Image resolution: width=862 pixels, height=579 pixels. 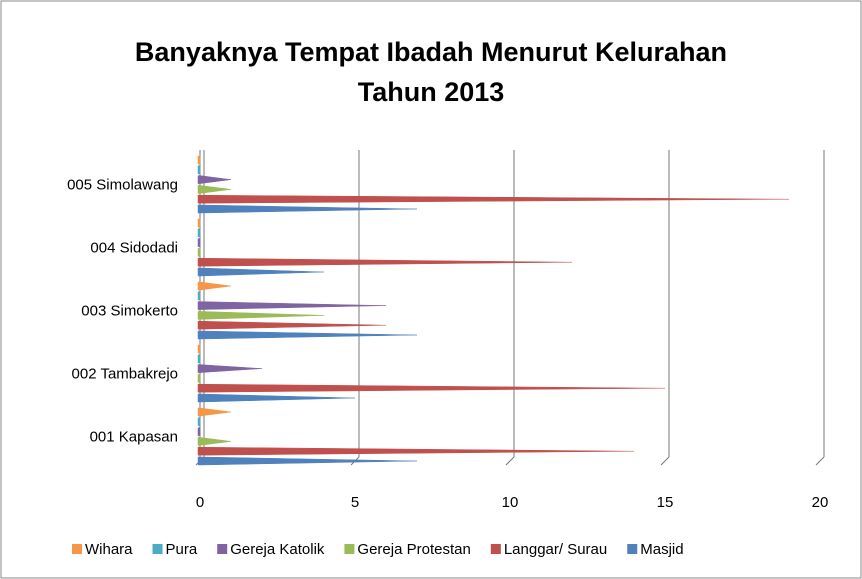 I want to click on x-tick-label: 5, so click(x=355, y=502).